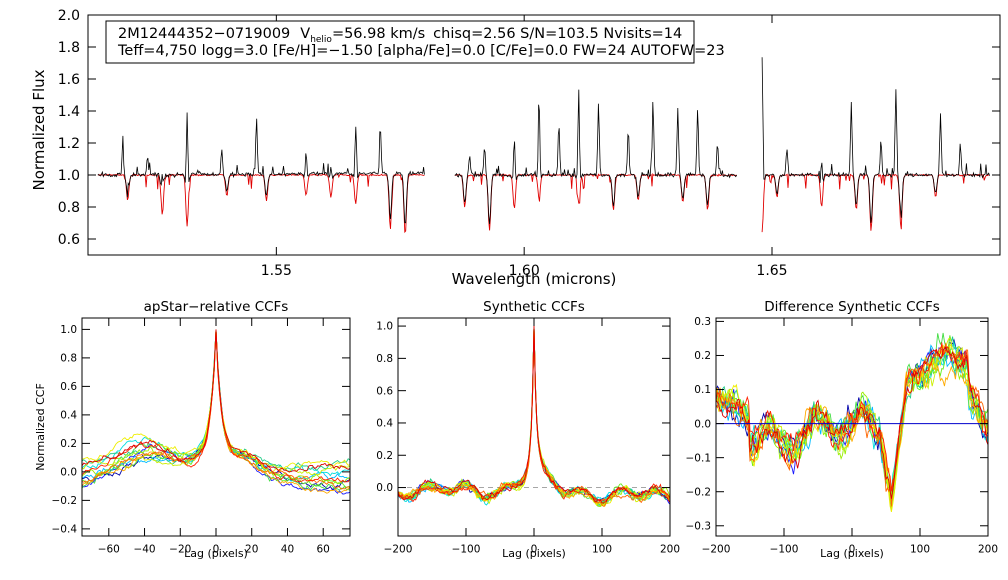 The image size is (1008, 580). Describe the element at coordinates (109, 550) in the screenshot. I see `apstar-ccf-xtick-label: −60` at that location.